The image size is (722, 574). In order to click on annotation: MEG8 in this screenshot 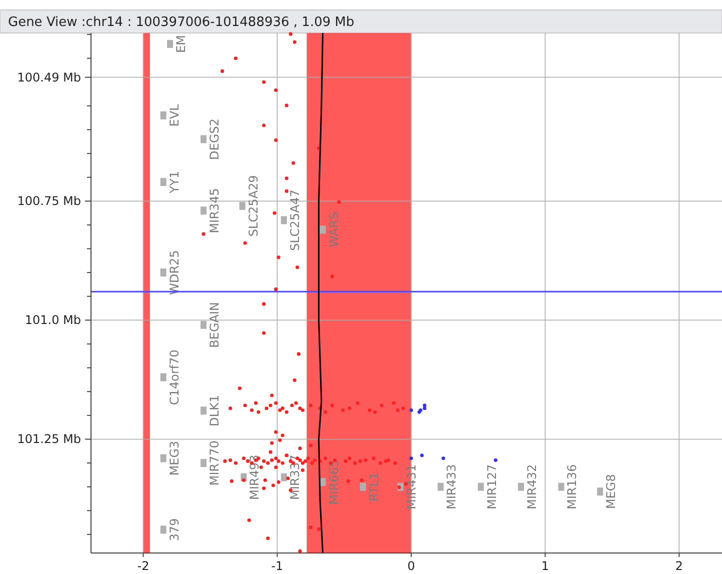, I will do `click(611, 492)`.